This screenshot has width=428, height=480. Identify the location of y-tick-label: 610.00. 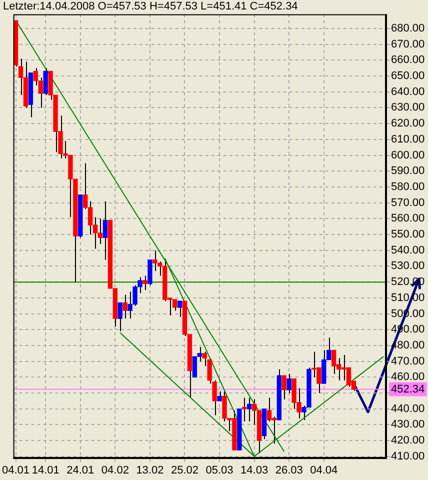
(408, 139).